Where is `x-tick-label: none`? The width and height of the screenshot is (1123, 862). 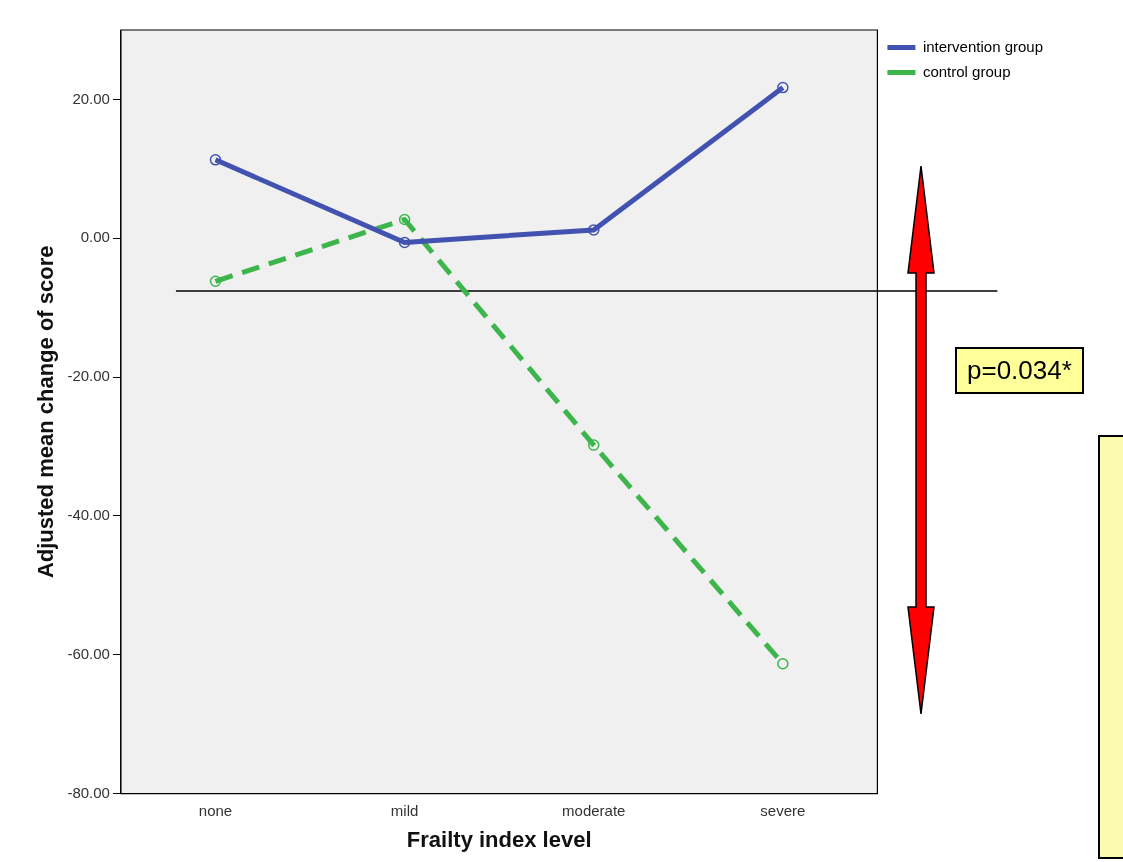 x-tick-label: none is located at coordinates (215, 810).